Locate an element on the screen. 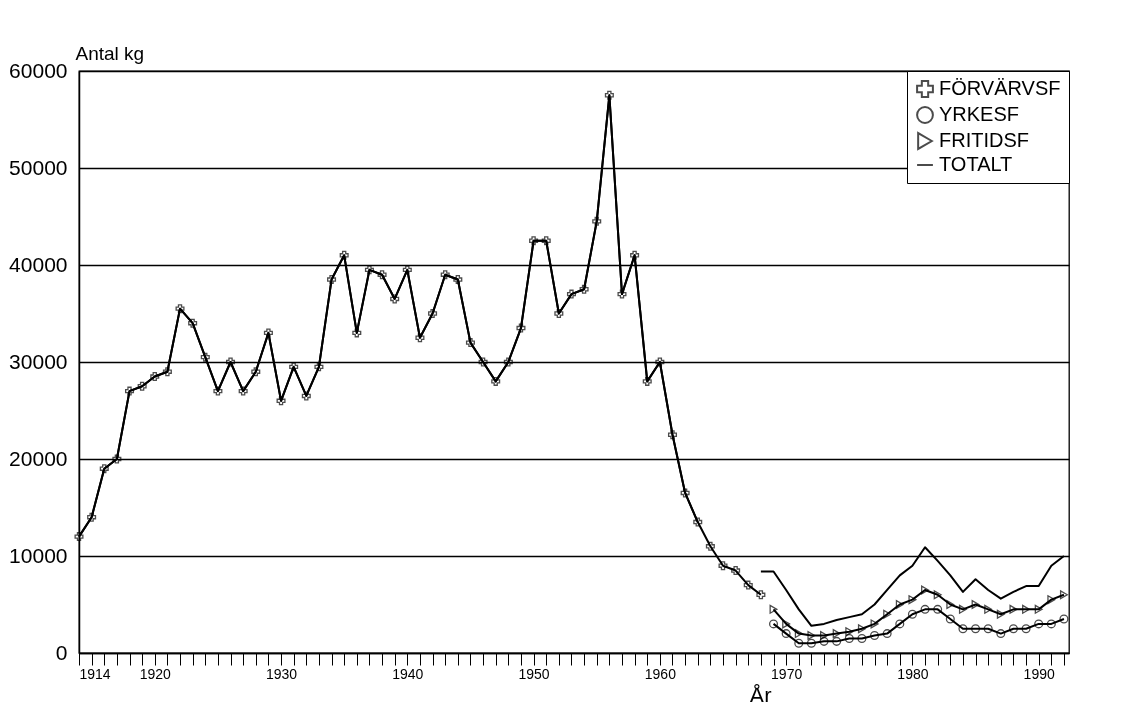 Image resolution: width=1121 pixels, height=702 pixels. x-tick-label: 1970 is located at coordinates (787, 673).